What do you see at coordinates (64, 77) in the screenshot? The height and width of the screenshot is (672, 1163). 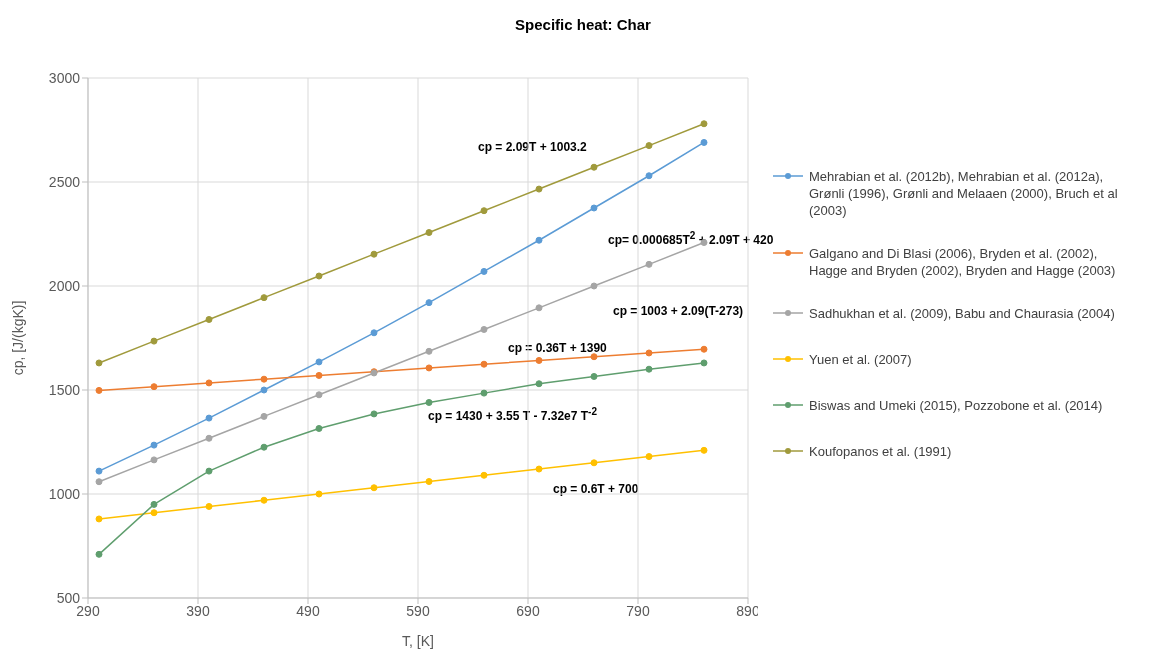 I see `y-tick-label: 3000` at bounding box center [64, 77].